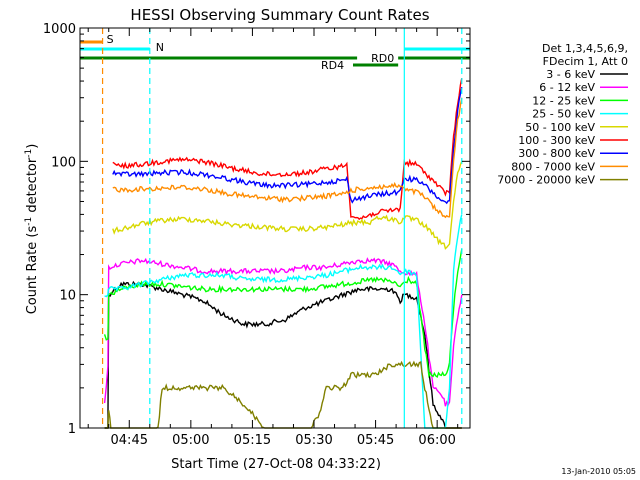 The height and width of the screenshot is (480, 640). What do you see at coordinates (332, 65) in the screenshot?
I see `rd4-flag-label: RD4` at bounding box center [332, 65].